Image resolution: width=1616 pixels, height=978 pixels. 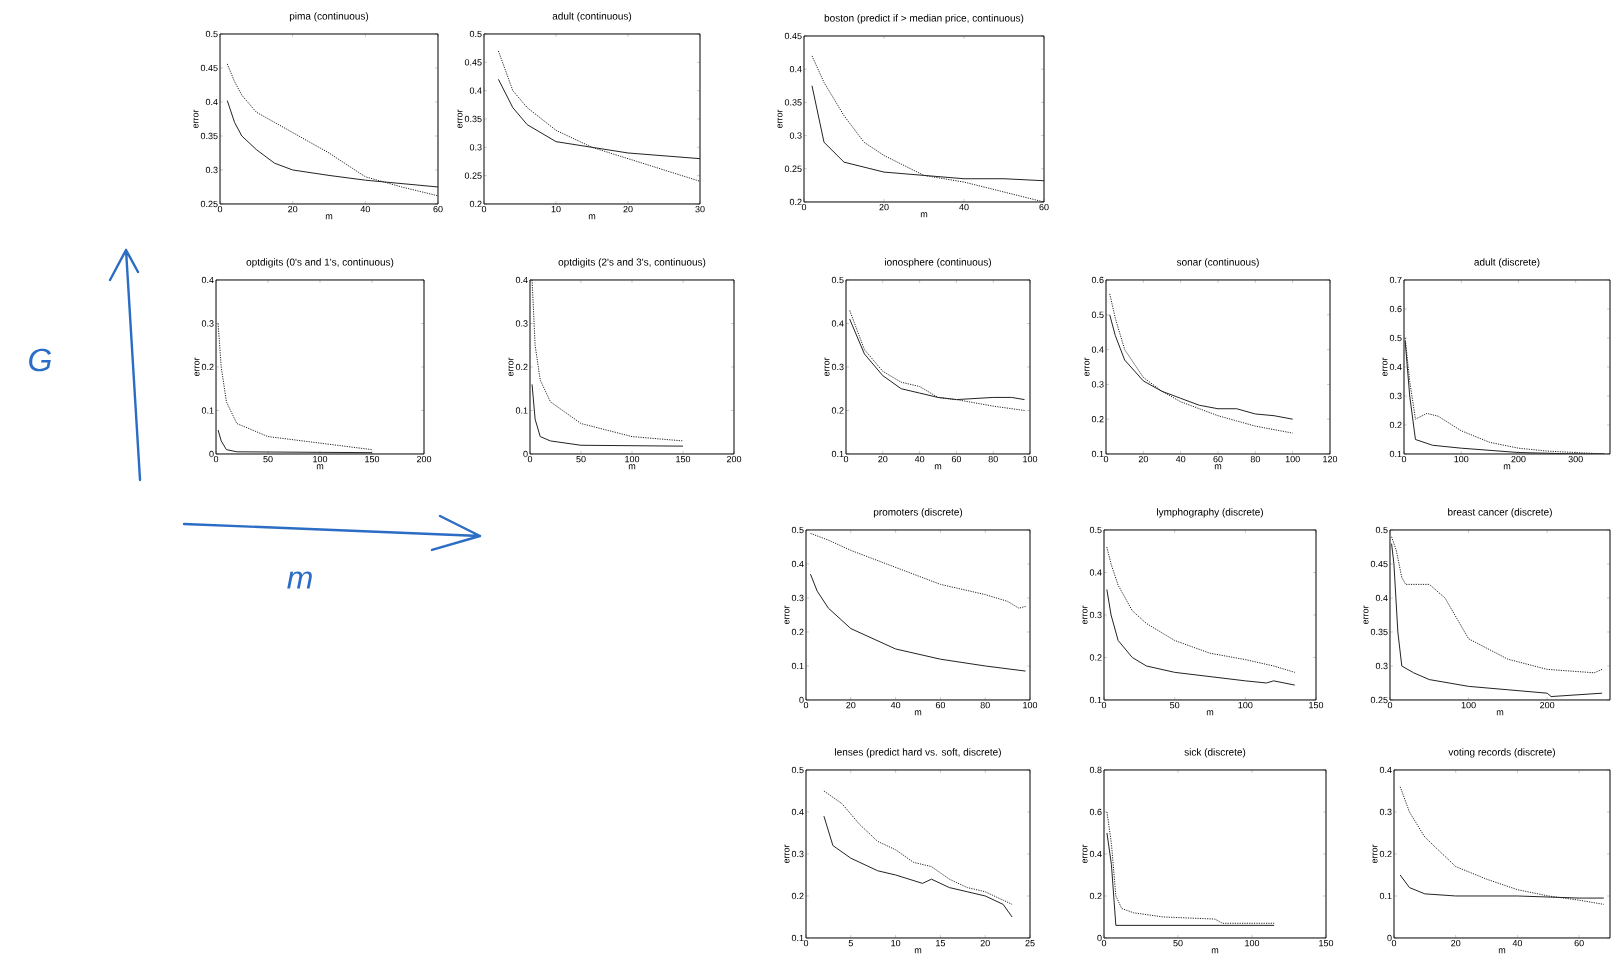 What do you see at coordinates (299, 580) in the screenshot?
I see `text: m` at bounding box center [299, 580].